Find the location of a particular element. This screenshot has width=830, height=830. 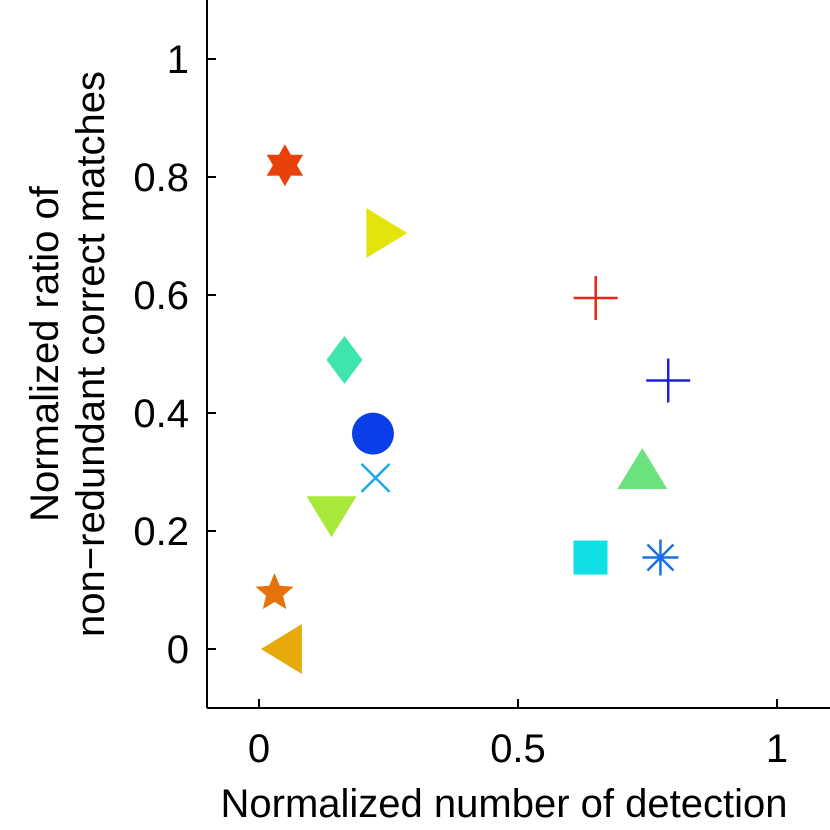

y-tick-label: 0.8 is located at coordinates (161, 178).